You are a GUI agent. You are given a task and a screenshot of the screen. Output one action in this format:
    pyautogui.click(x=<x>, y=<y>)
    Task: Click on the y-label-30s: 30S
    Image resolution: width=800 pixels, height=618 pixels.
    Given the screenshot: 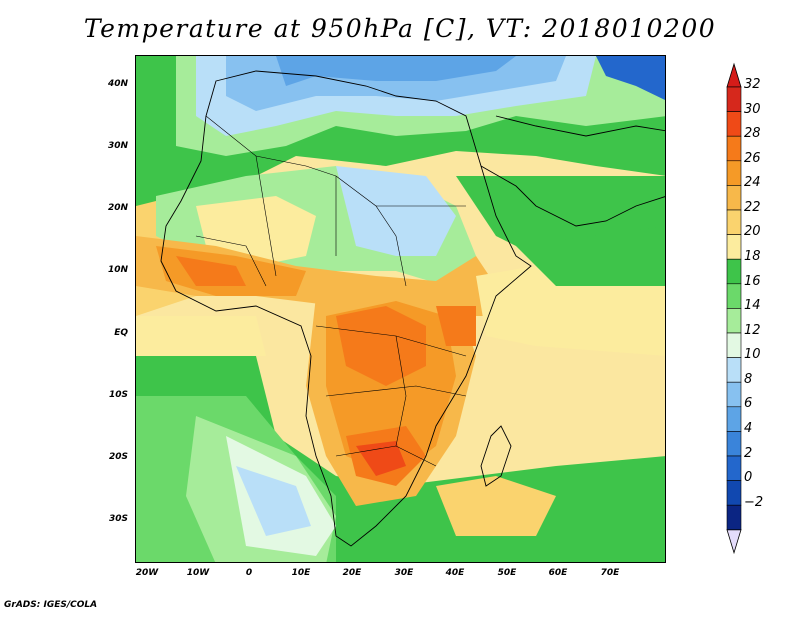 What is the action you would take?
    pyautogui.click(x=118, y=519)
    